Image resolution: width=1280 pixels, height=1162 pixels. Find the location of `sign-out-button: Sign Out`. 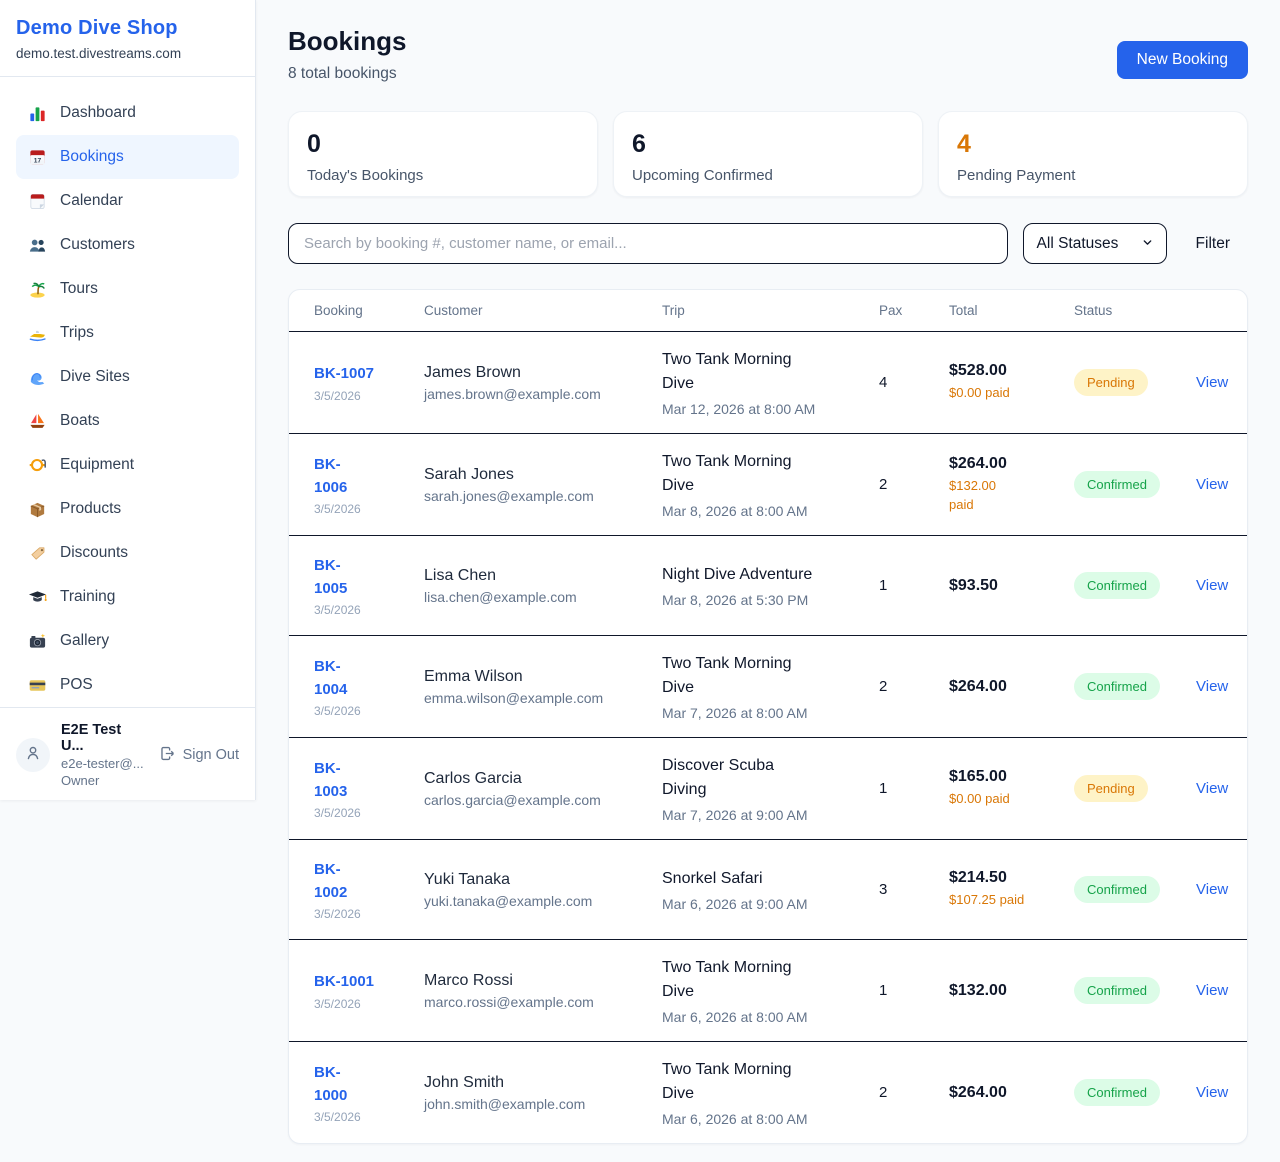

sign-out-button: Sign Out is located at coordinates (199, 755).